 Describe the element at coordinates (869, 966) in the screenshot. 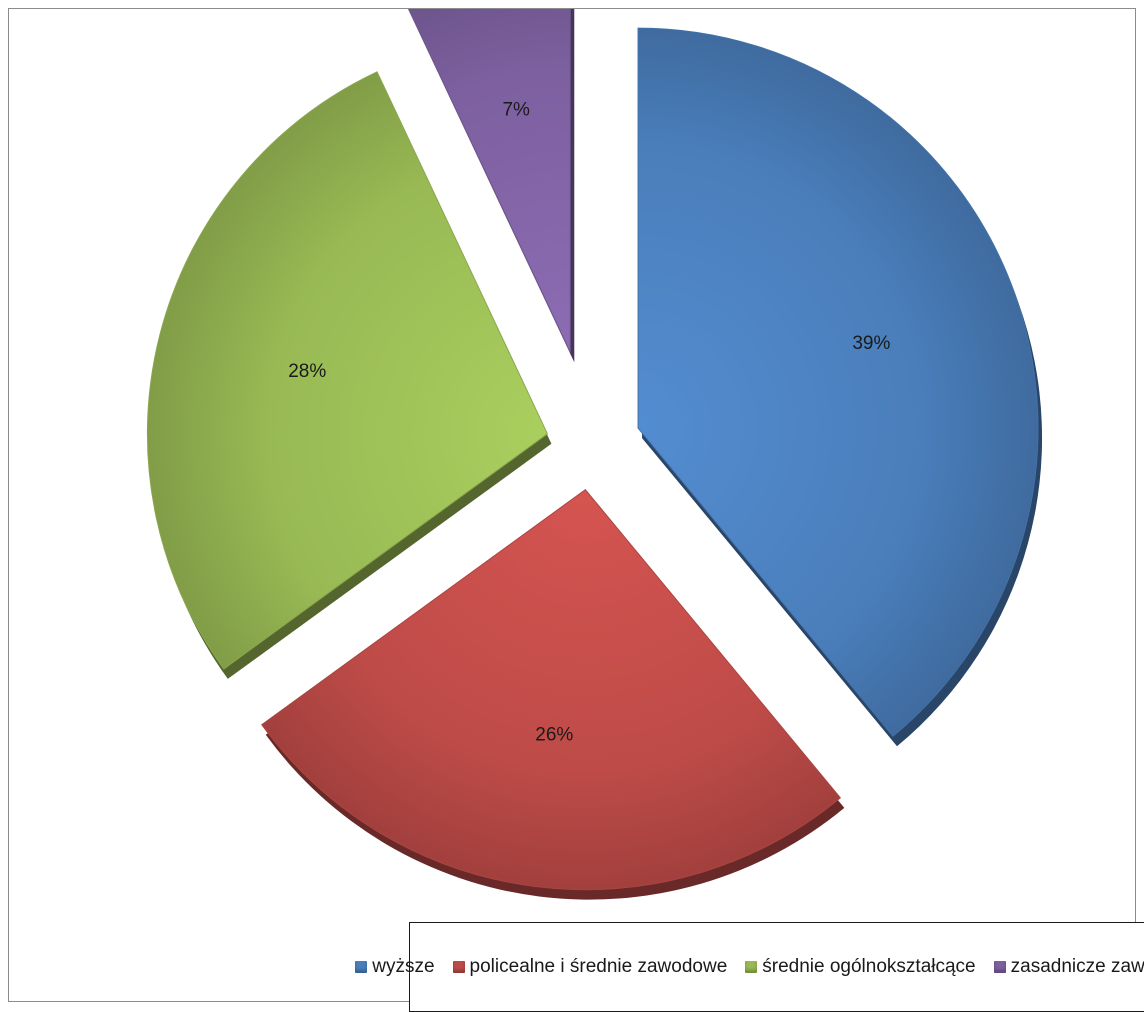

I see `legend-label: średnie ogólnokształcące` at that location.